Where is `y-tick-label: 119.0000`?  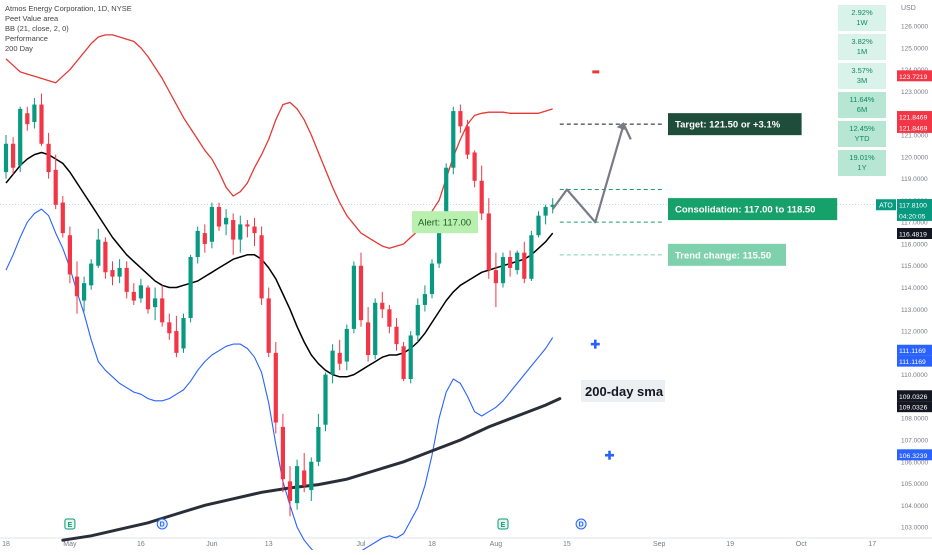
y-tick-label: 119.0000 is located at coordinates (914, 179).